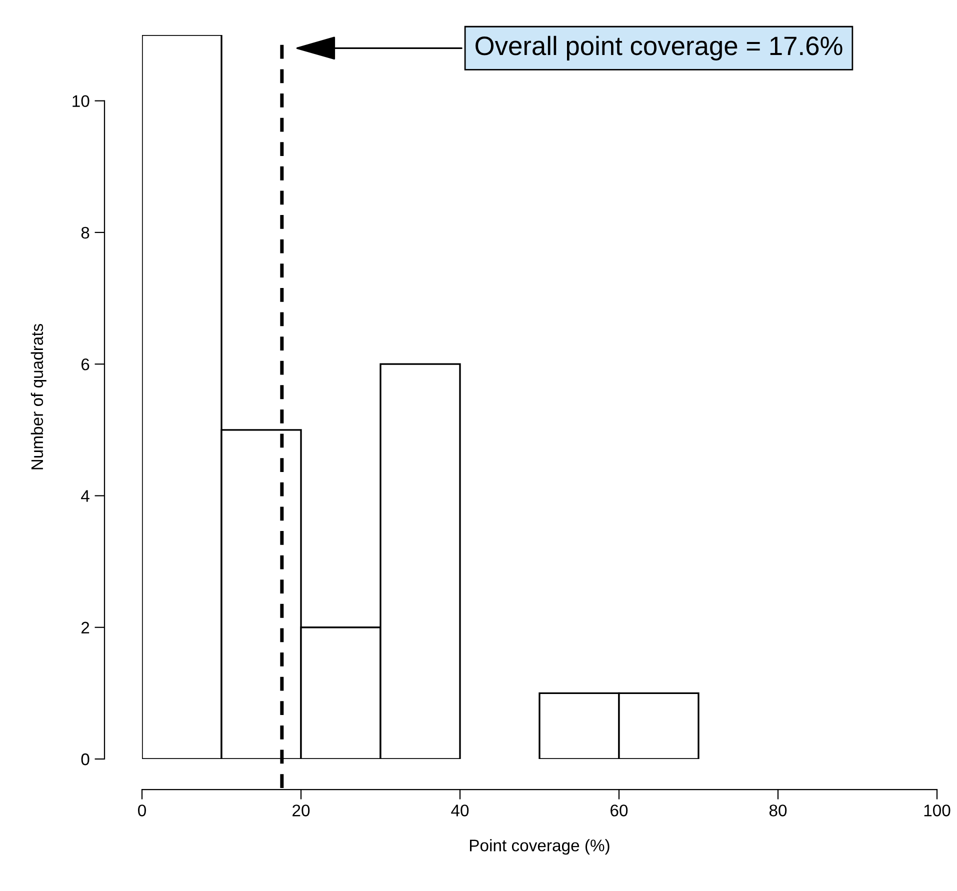 The height and width of the screenshot is (891, 957). Describe the element at coordinates (460, 810) in the screenshot. I see `x-tick-label: 40` at that location.